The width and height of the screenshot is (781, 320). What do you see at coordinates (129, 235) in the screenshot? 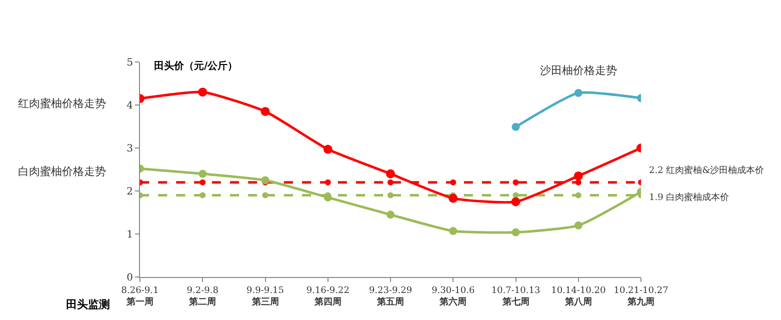
I see `y-tick-label: 1` at bounding box center [129, 235].